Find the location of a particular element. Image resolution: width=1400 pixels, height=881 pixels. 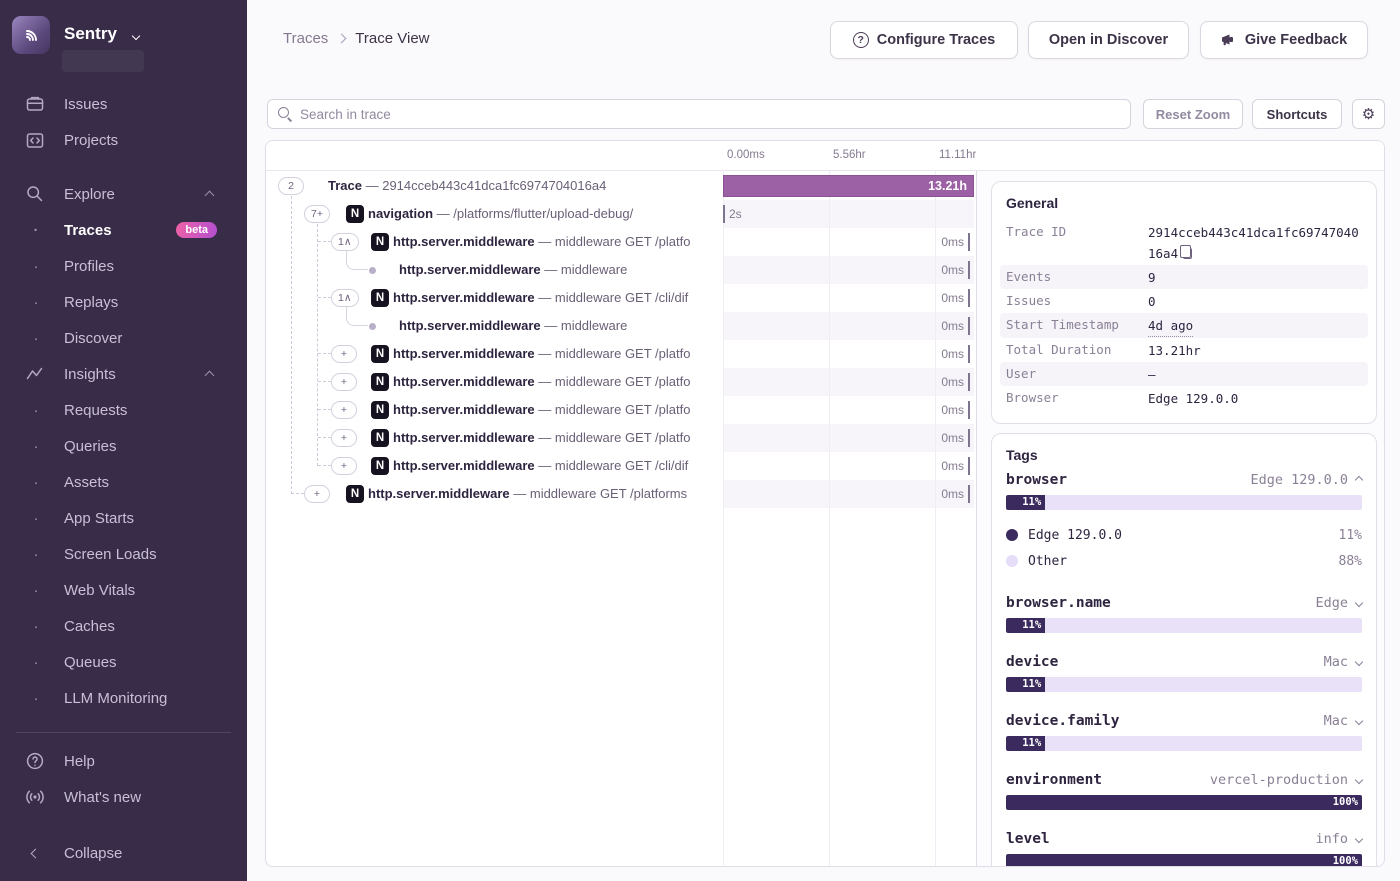

sidebar-item-assets: · Assets is located at coordinates (123, 482).